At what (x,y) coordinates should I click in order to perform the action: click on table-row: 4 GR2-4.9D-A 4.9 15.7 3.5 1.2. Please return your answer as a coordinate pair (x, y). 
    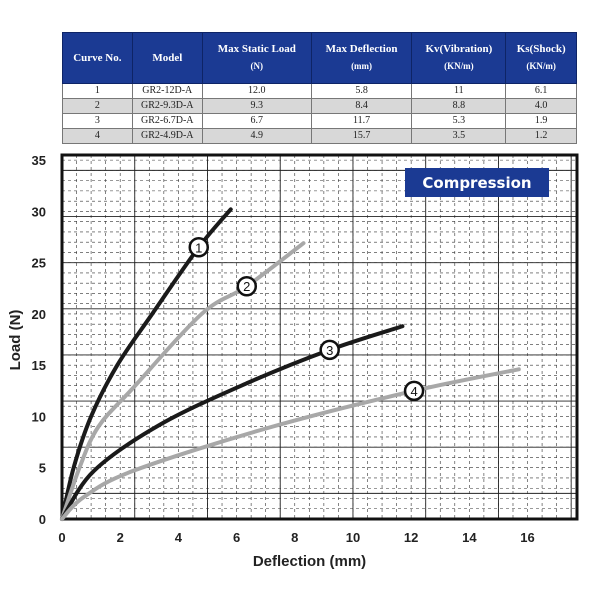
    Looking at the image, I should click on (319, 136).